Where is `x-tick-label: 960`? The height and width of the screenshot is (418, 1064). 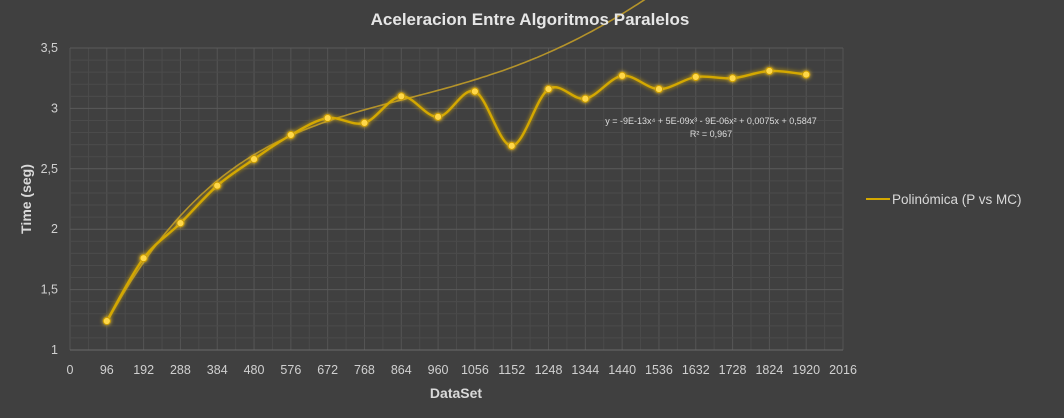
x-tick-label: 960 is located at coordinates (438, 370).